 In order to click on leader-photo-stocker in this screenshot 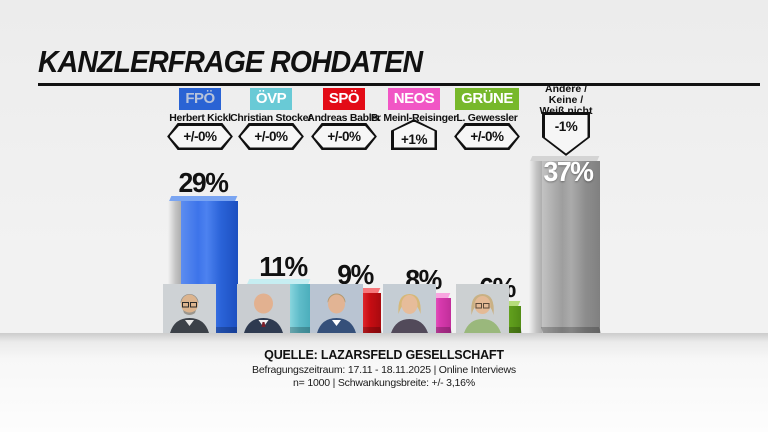, I will do `click(263, 308)`.